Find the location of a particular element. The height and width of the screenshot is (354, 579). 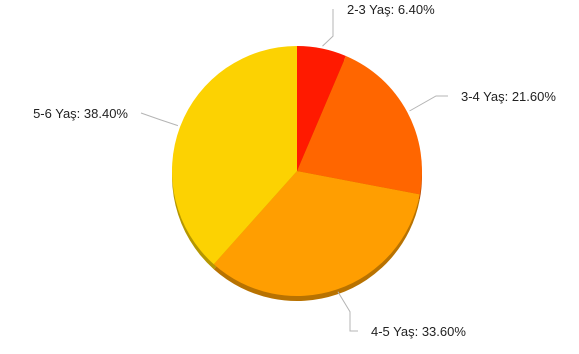

pie-leader-line-3-4-ya is located at coordinates (428, 103).